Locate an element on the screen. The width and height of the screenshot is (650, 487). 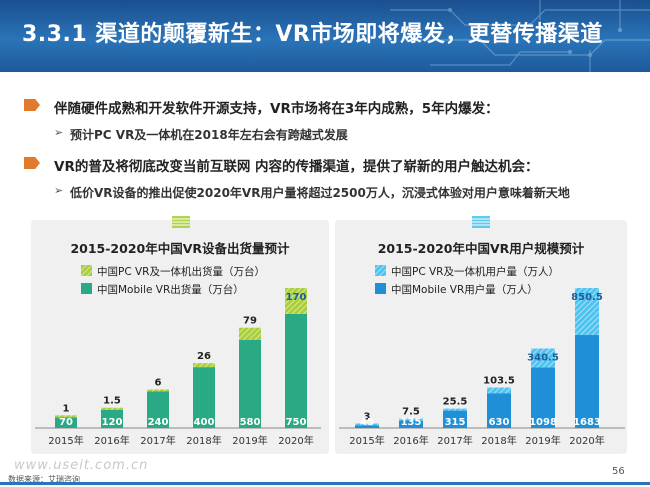
slide-header: 3.3.1 渠道的颠覆新生：VR市场即将爆发，更替传播渠道 is located at coordinates (325, 36).